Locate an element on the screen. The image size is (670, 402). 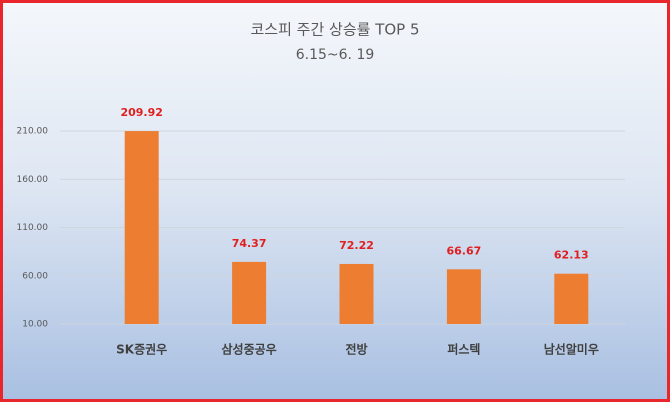
x-tick-label: SK증권우 is located at coordinates (141, 350).